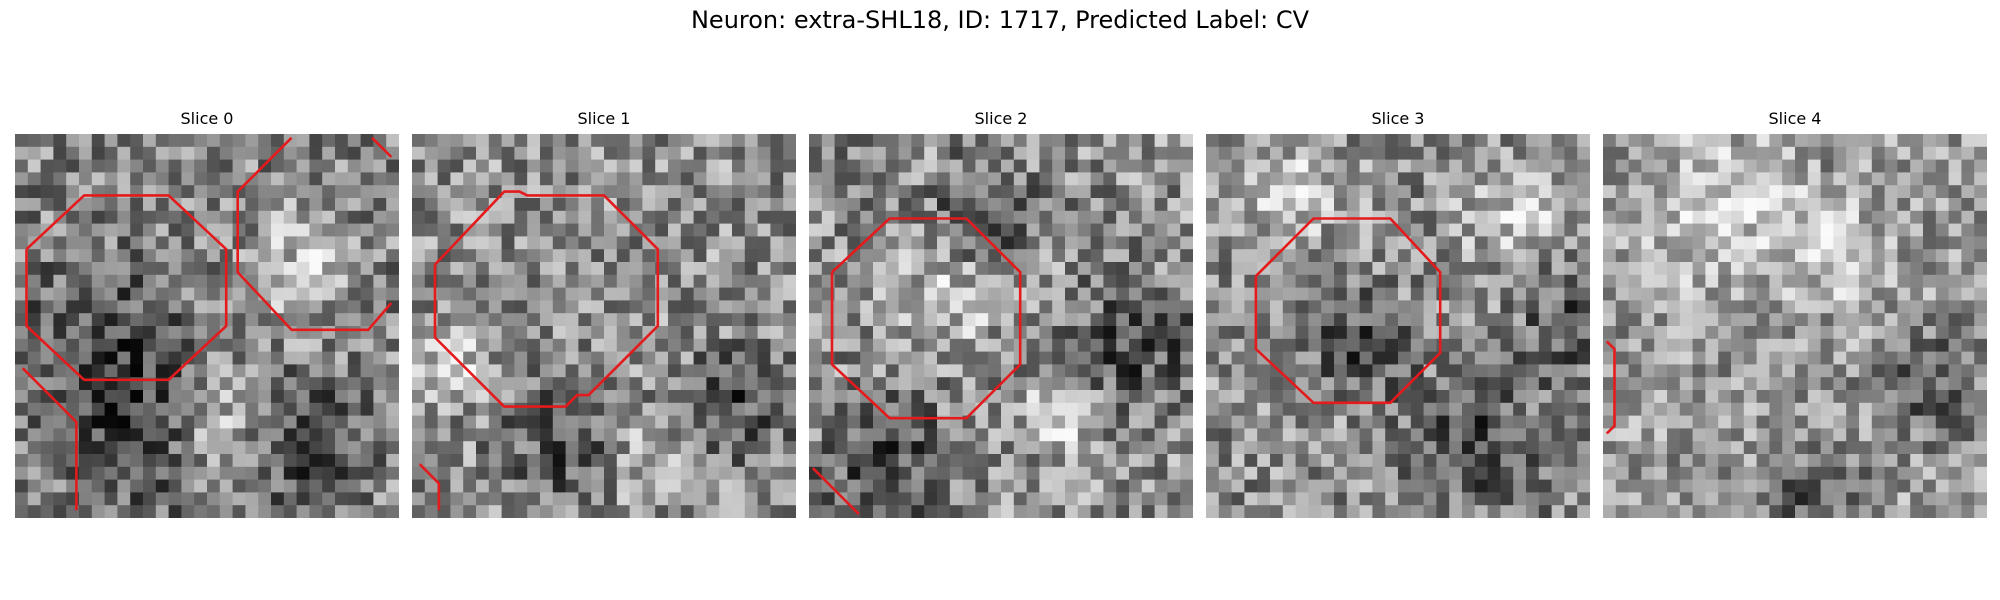  Describe the element at coordinates (1398, 118) in the screenshot. I see `slice-title: Slice 3` at that location.